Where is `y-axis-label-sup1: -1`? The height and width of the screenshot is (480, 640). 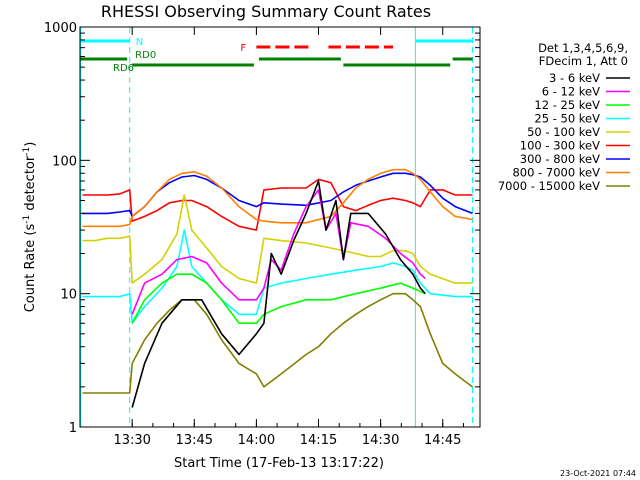
y-axis-label-sup1: -1 is located at coordinates (27, 219).